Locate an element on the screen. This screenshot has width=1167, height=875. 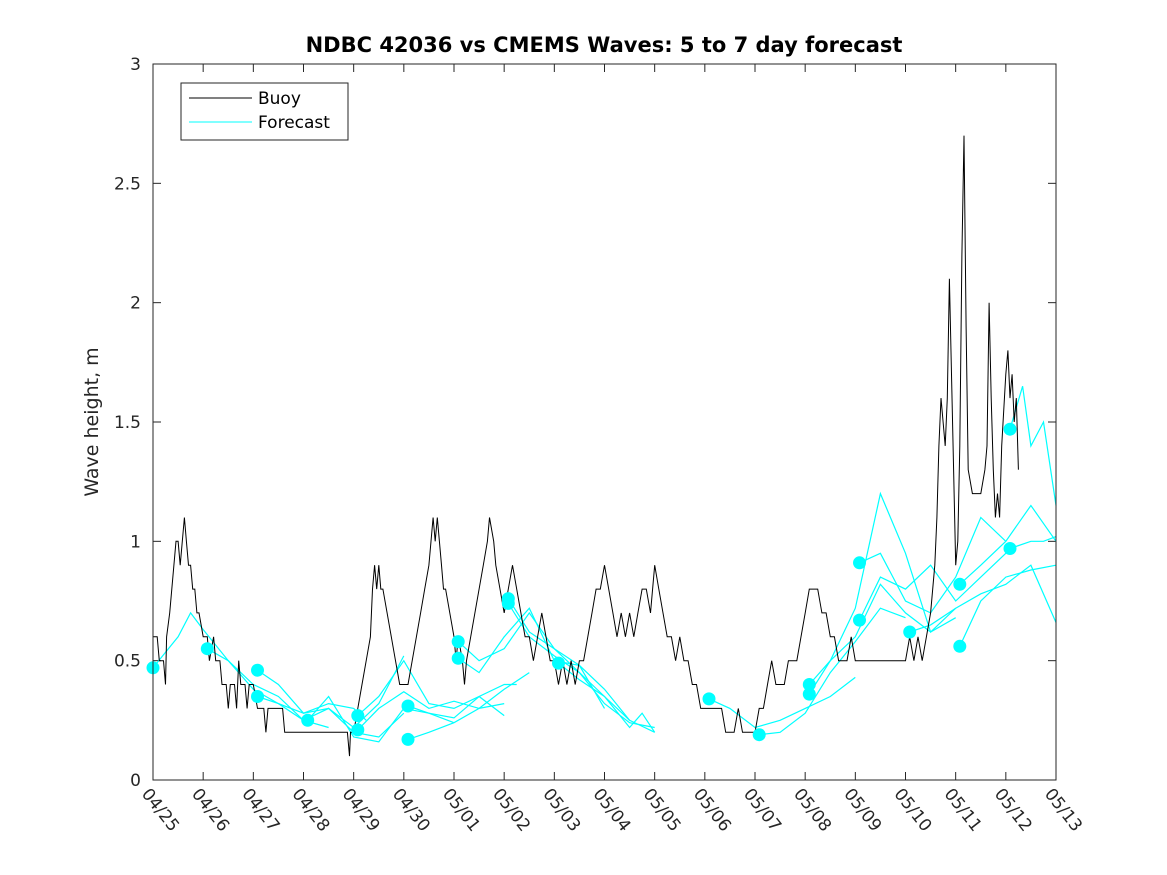
y-tick-label: 0 is located at coordinates (135, 781).